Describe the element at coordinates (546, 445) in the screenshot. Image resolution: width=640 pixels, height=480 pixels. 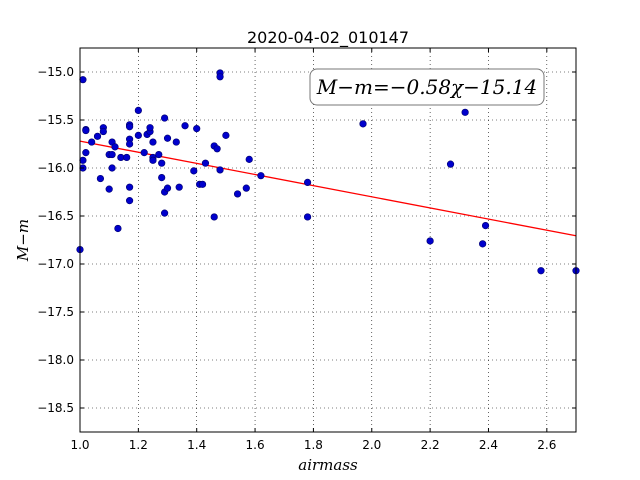
I see `x-tick-label: 2.6` at that location.